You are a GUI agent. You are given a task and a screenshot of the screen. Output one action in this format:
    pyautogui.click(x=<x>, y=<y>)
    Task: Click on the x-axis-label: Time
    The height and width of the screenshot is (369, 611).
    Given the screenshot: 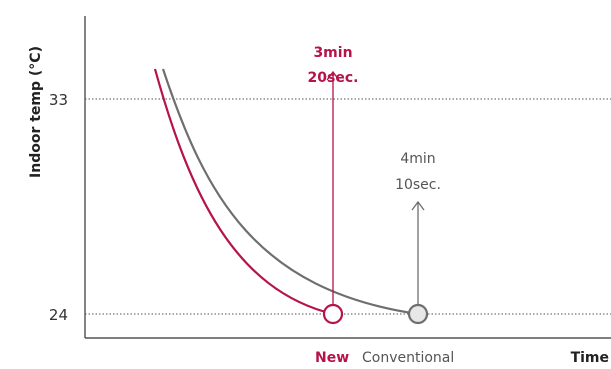 What is the action you would take?
    pyautogui.click(x=590, y=358)
    